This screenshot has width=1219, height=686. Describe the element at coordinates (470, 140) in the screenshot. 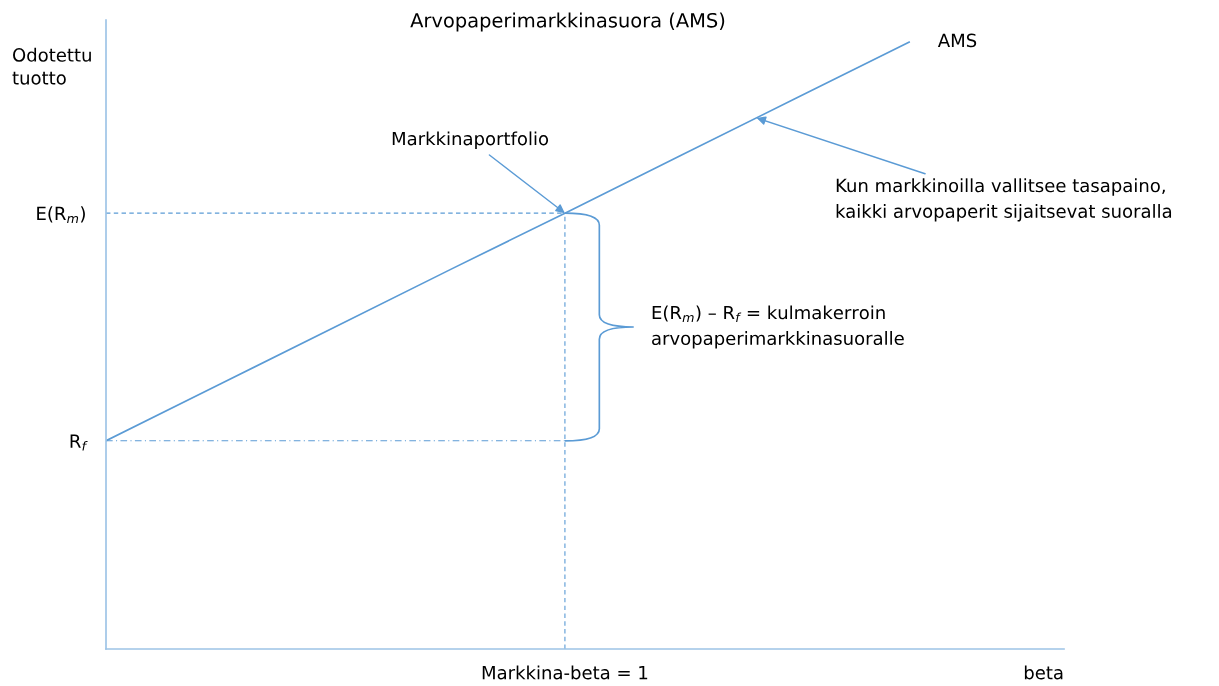

I see `annotation: Markkinaportfolio` at that location.